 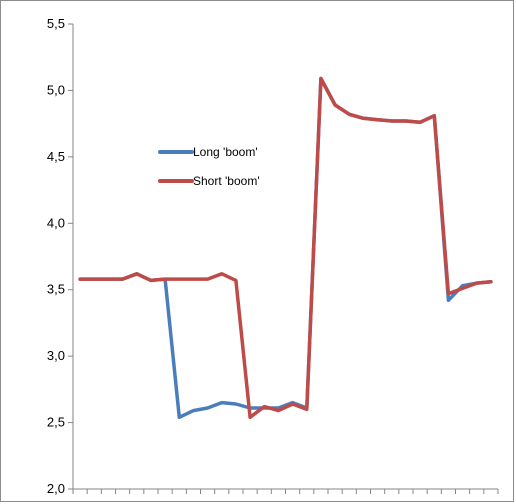 I want to click on y-tick-label: 3,5, so click(x=56, y=289).